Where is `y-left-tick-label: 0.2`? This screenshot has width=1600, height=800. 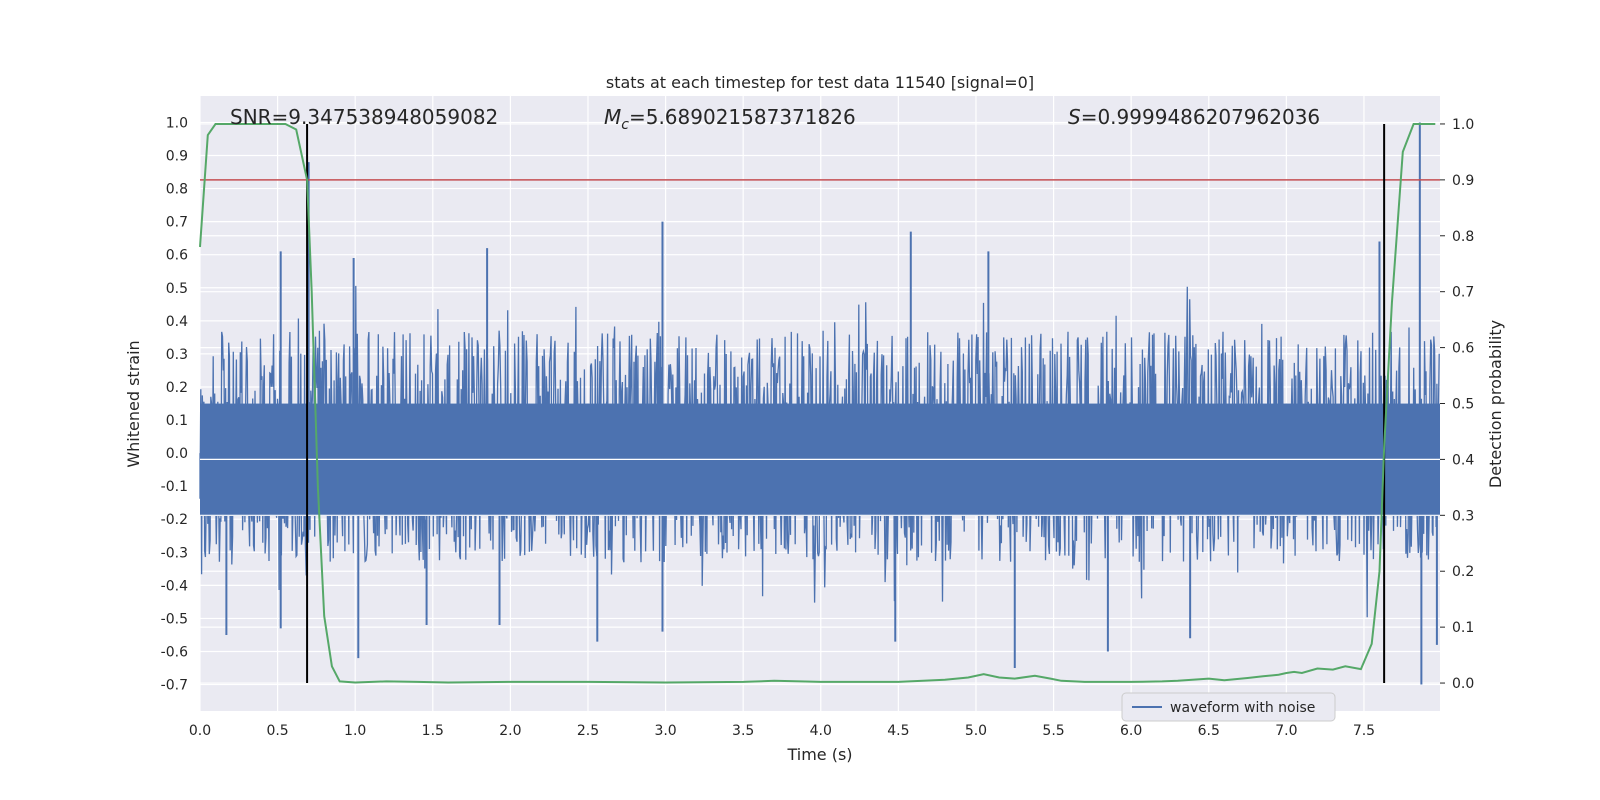
y-left-tick-label: 0.2 is located at coordinates (177, 388).